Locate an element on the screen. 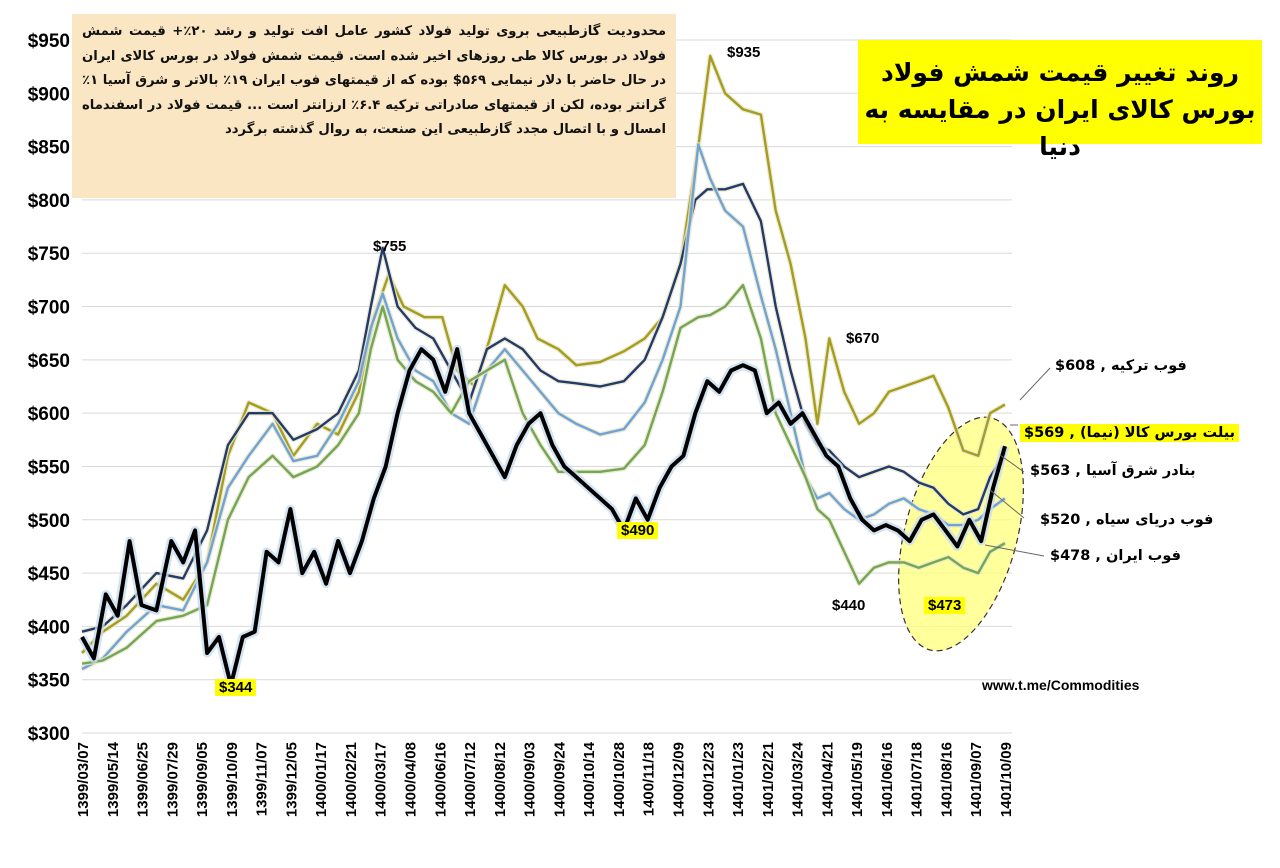 Image resolution: width=1280 pixels, height=868 pixels. x-tick-label: 1400/03/17 is located at coordinates (381, 779).